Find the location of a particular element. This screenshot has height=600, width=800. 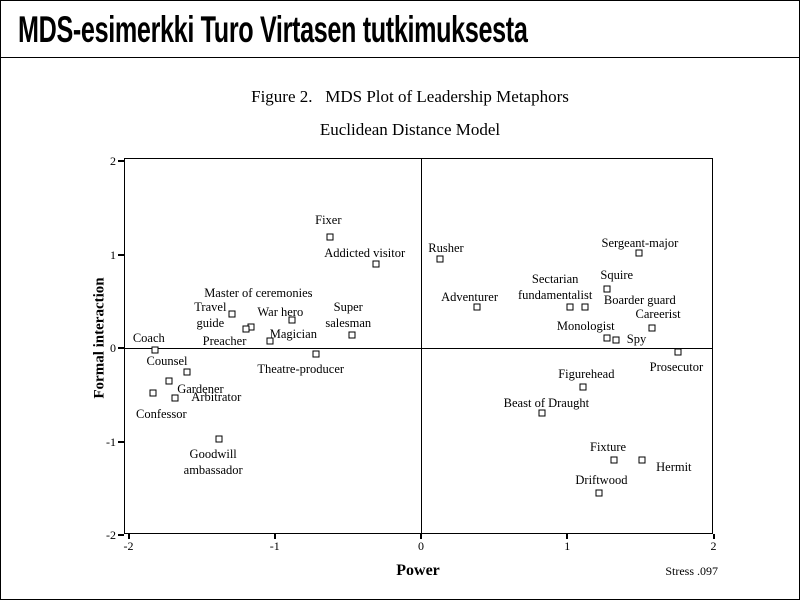

data-point-marker-travel-guide is located at coordinates (232, 314).